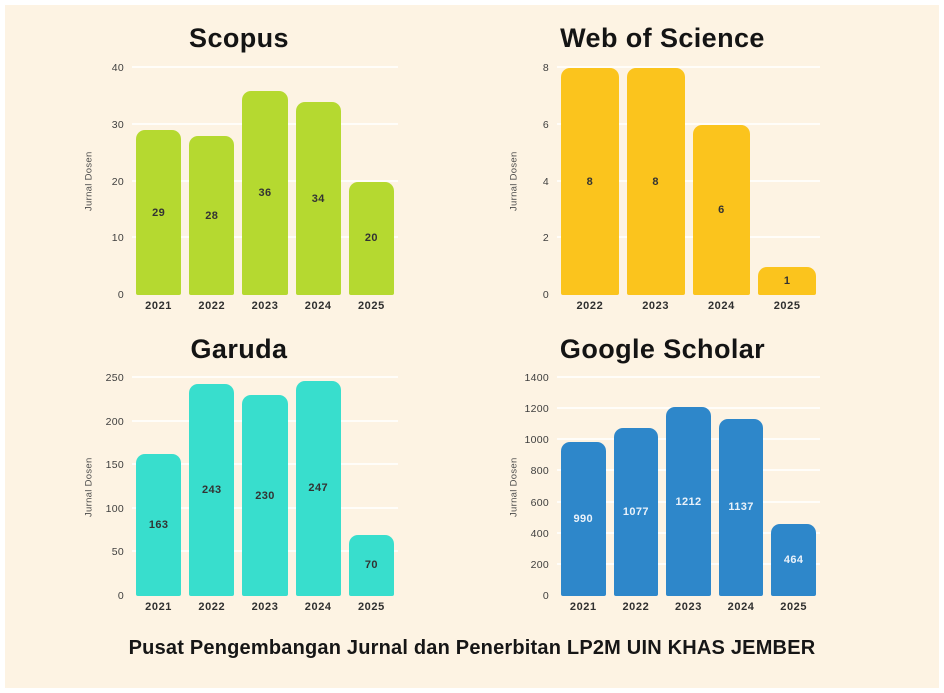  Describe the element at coordinates (264, 487) in the screenshot. I see `bar-slot: 230` at that location.